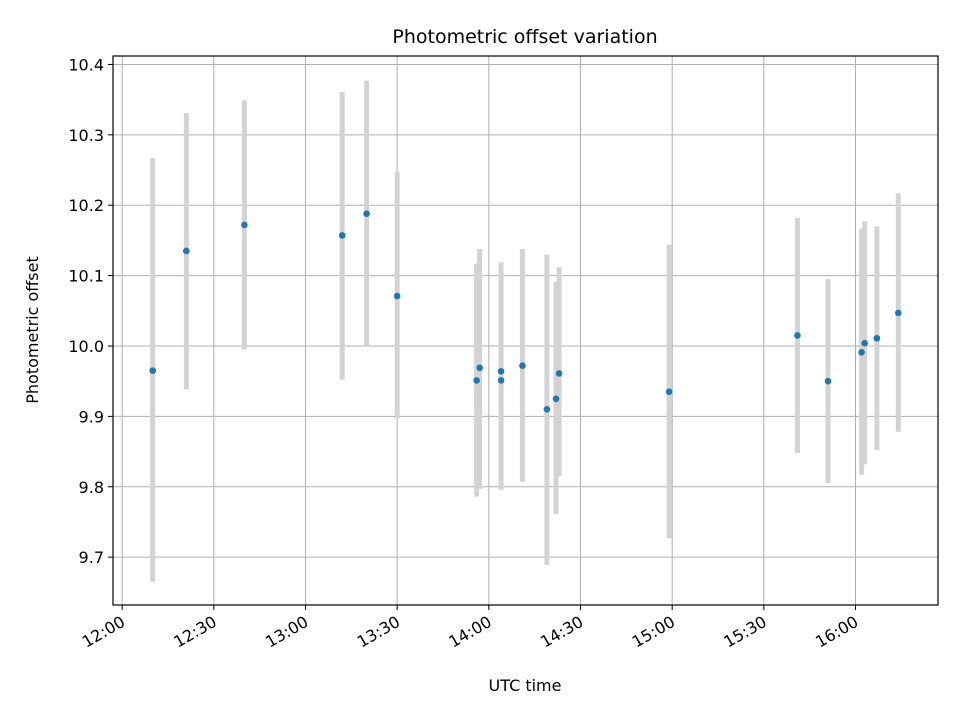  I want to click on y-tick-label: 9.7, so click(91, 557).